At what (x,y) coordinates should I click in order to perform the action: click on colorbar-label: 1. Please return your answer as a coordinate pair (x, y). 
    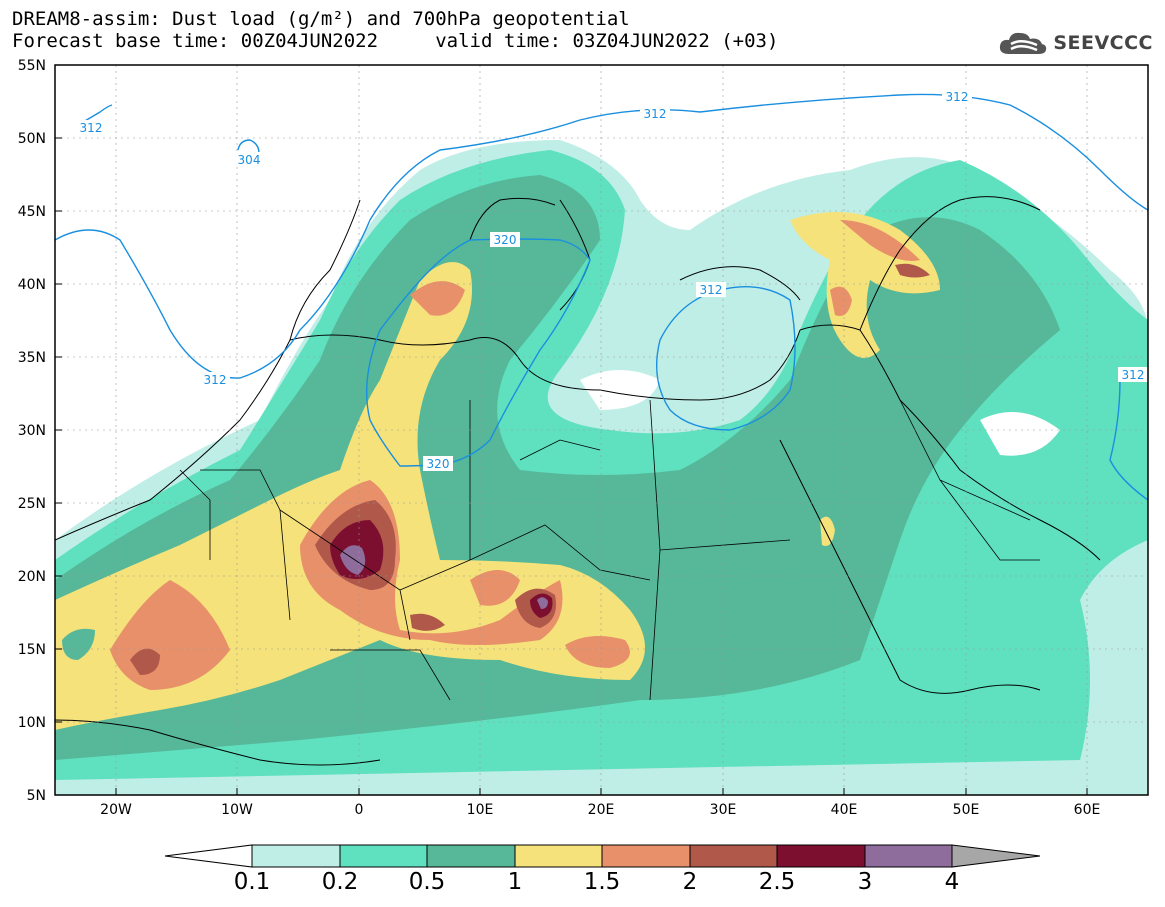
    Looking at the image, I should click on (515, 882).